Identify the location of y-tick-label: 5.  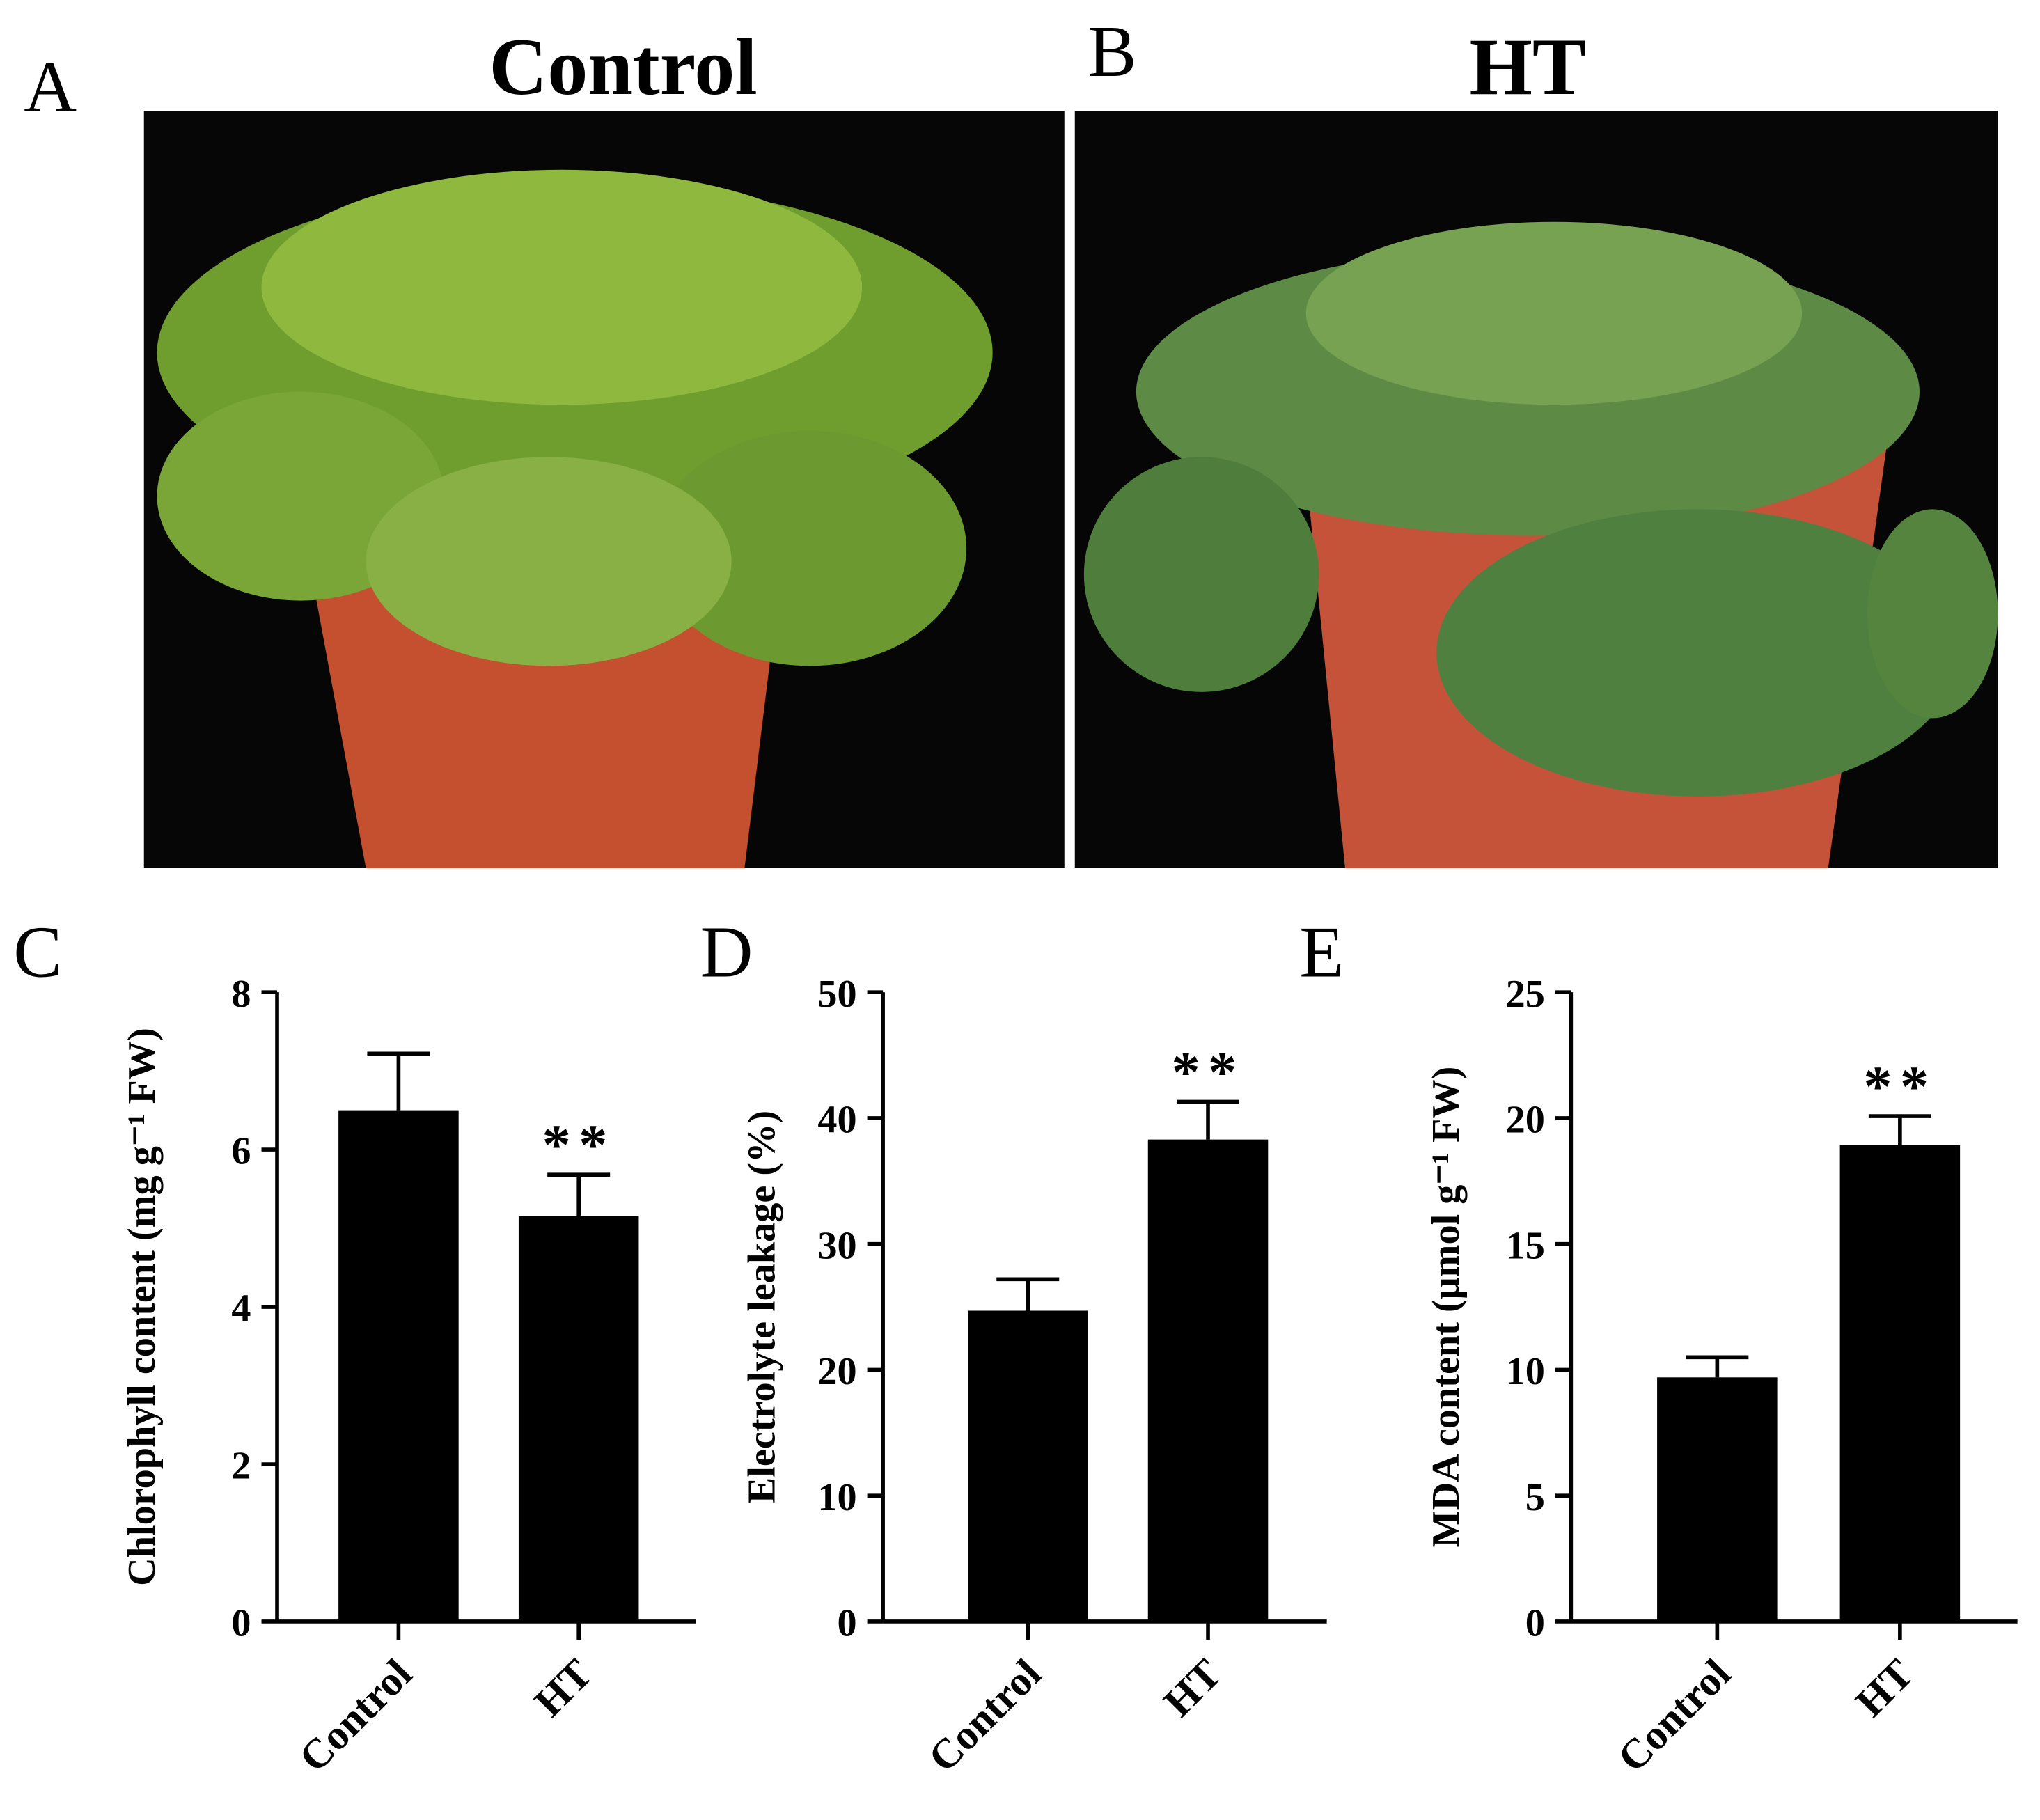
(1535, 1498).